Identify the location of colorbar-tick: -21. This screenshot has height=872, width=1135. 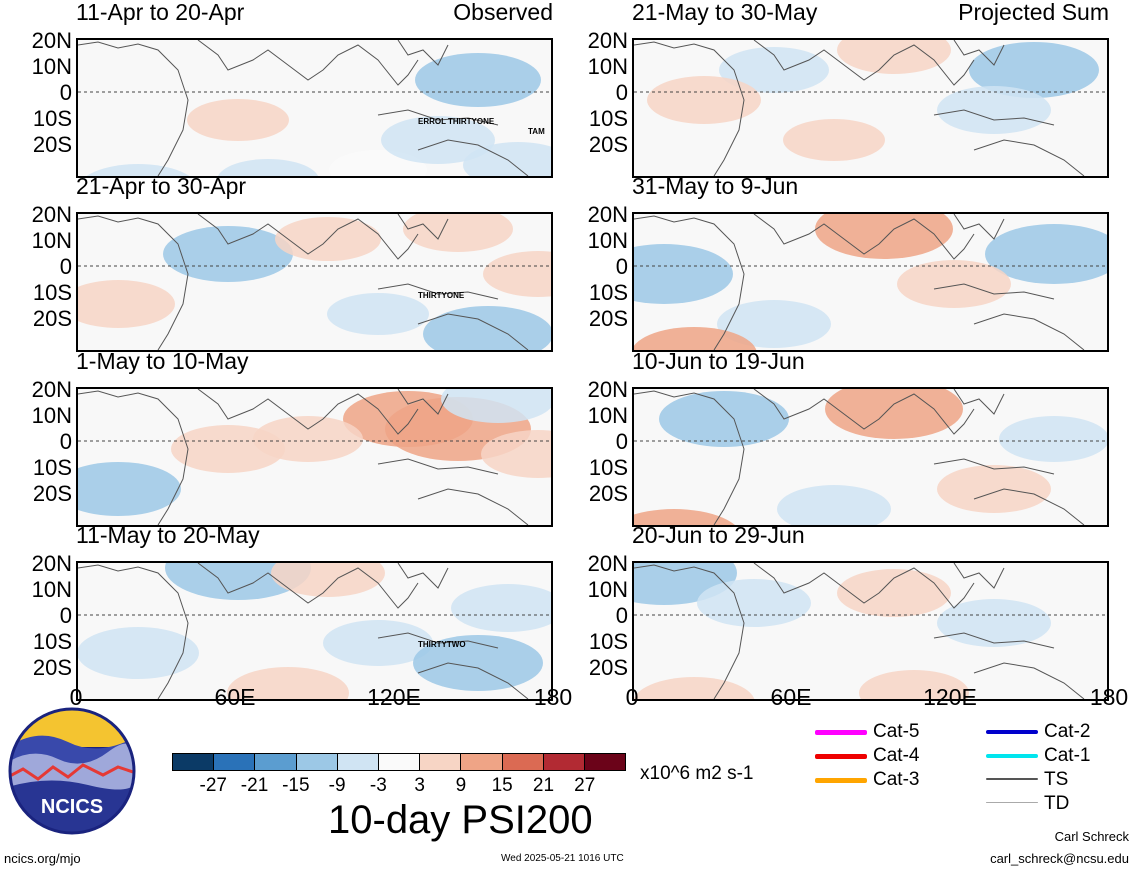
(254, 785).